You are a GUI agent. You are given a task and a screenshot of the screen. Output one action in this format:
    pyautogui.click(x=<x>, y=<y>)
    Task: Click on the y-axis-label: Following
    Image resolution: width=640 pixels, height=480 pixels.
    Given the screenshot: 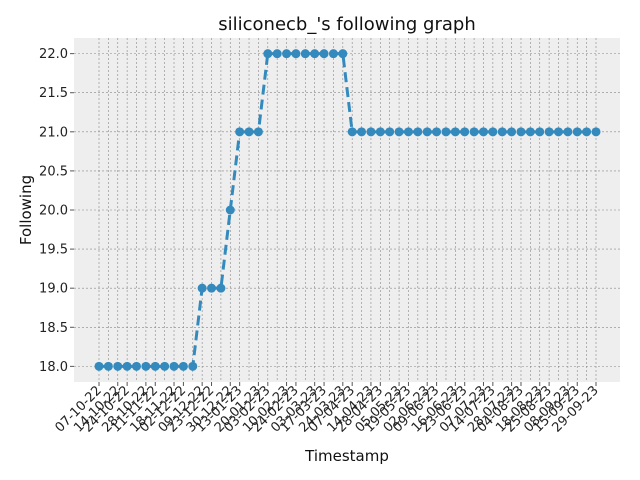 What is the action you would take?
    pyautogui.click(x=26, y=210)
    